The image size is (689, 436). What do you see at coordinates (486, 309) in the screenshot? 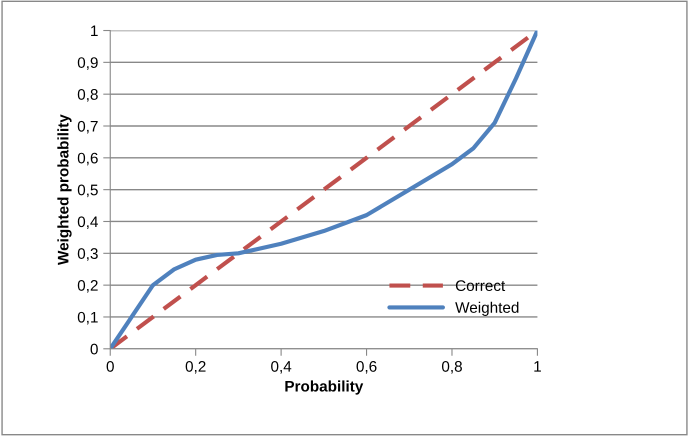
I see `legend-label: Weighted` at bounding box center [486, 309].